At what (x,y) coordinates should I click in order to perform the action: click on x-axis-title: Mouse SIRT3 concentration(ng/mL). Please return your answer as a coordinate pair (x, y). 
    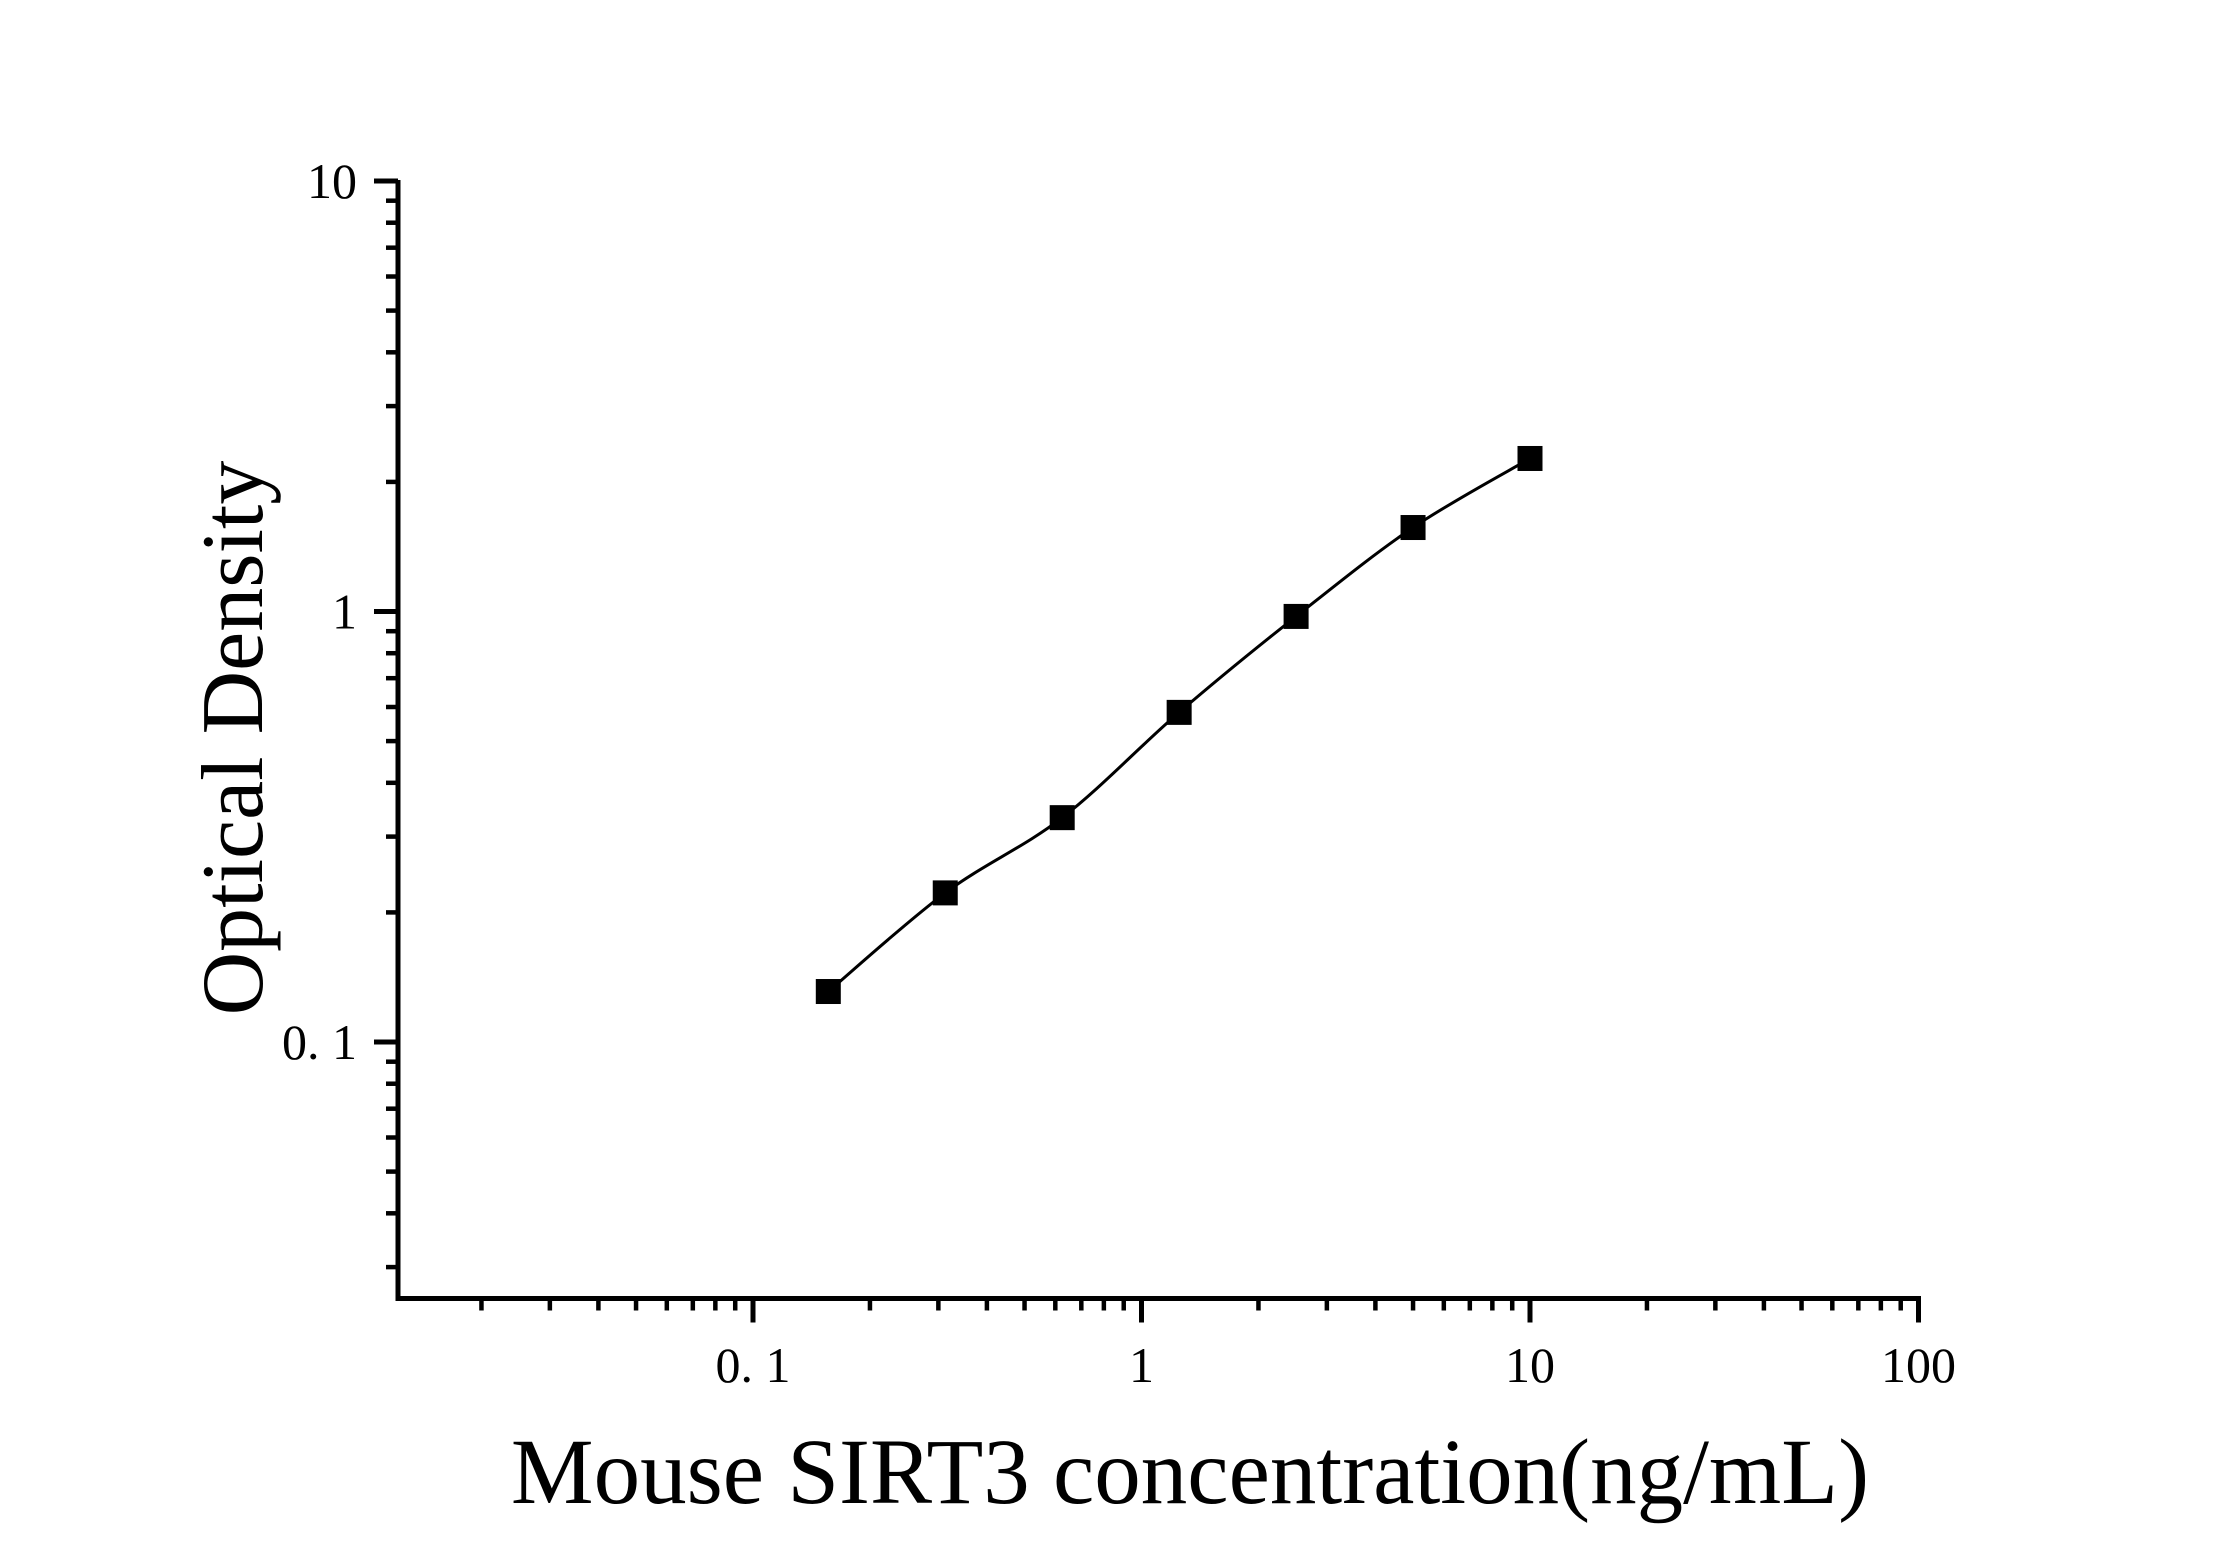
    Looking at the image, I should click on (1190, 1472).